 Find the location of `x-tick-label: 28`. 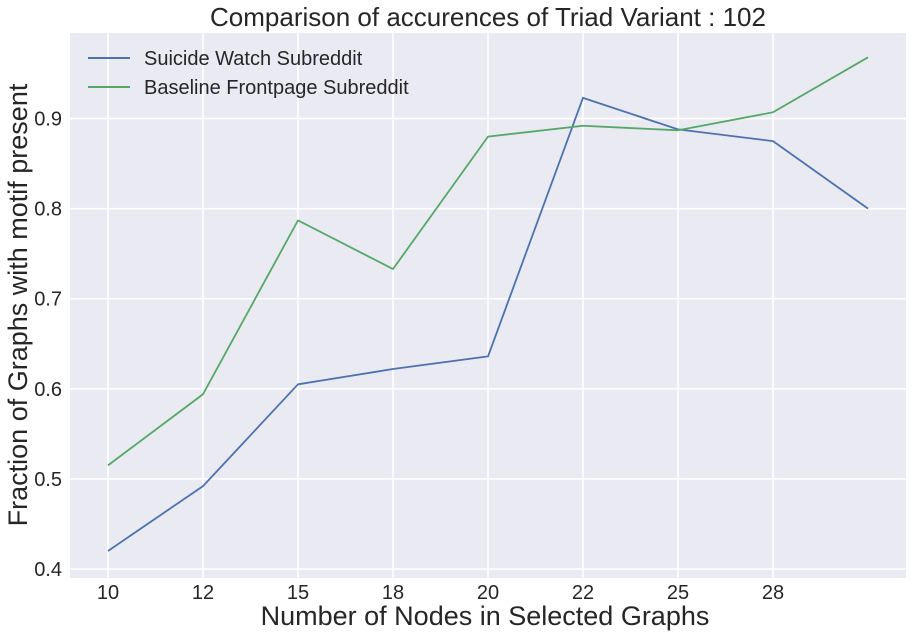

x-tick-label: 28 is located at coordinates (773, 593).